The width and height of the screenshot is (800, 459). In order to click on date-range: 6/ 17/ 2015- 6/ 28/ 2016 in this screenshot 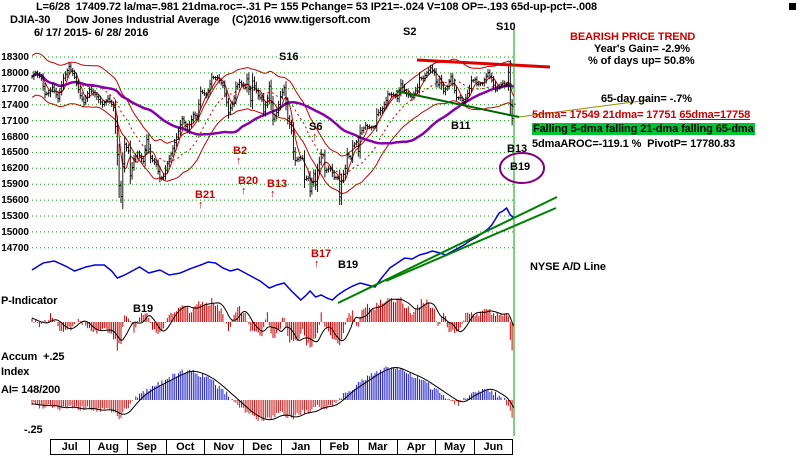, I will do `click(91, 33)`.